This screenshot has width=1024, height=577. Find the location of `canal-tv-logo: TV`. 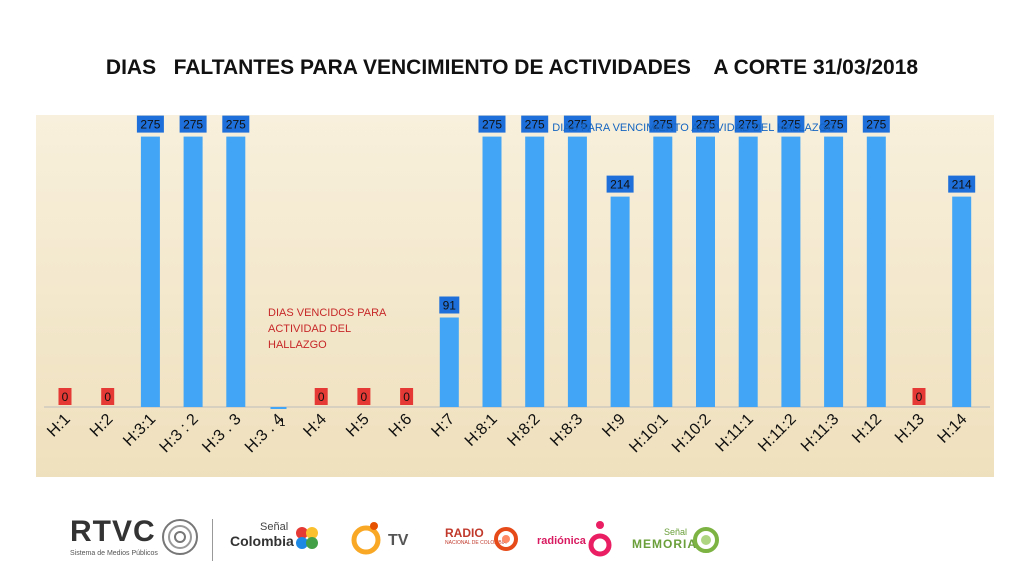

canal-tv-logo: TV is located at coordinates (398, 546).